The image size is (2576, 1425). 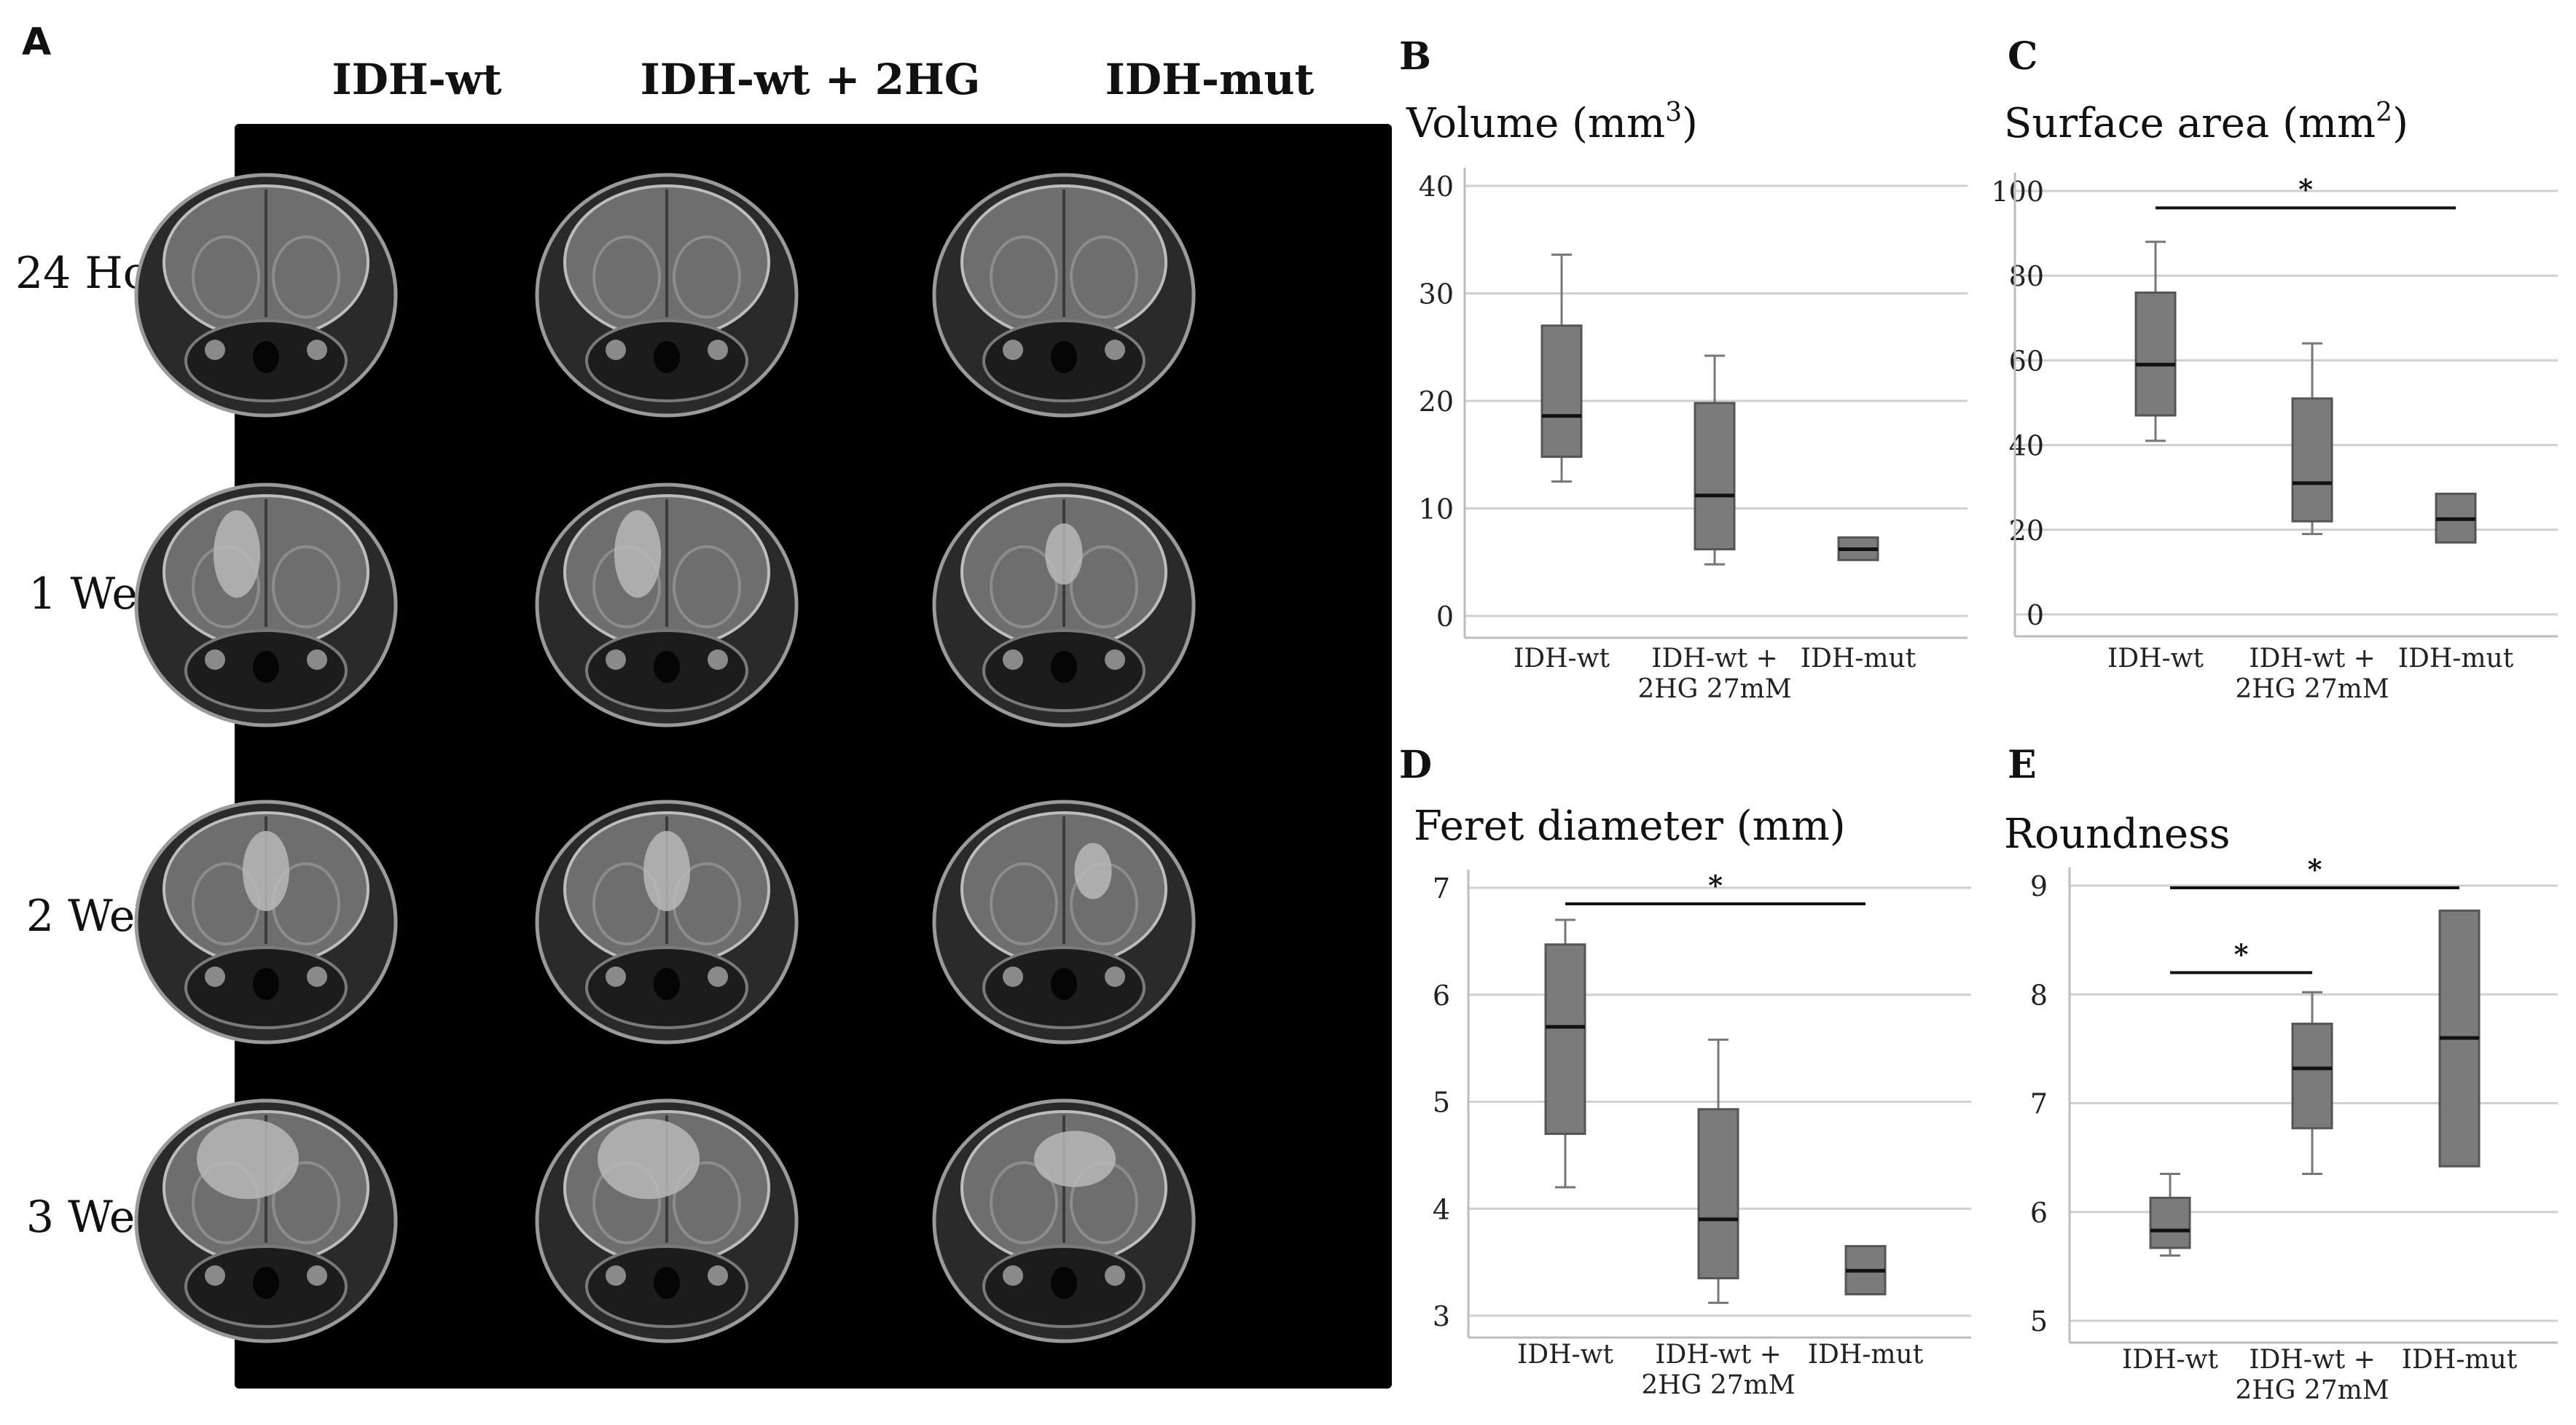 I want to click on column-header-idh-wt: IDH-wt, so click(x=417, y=79).